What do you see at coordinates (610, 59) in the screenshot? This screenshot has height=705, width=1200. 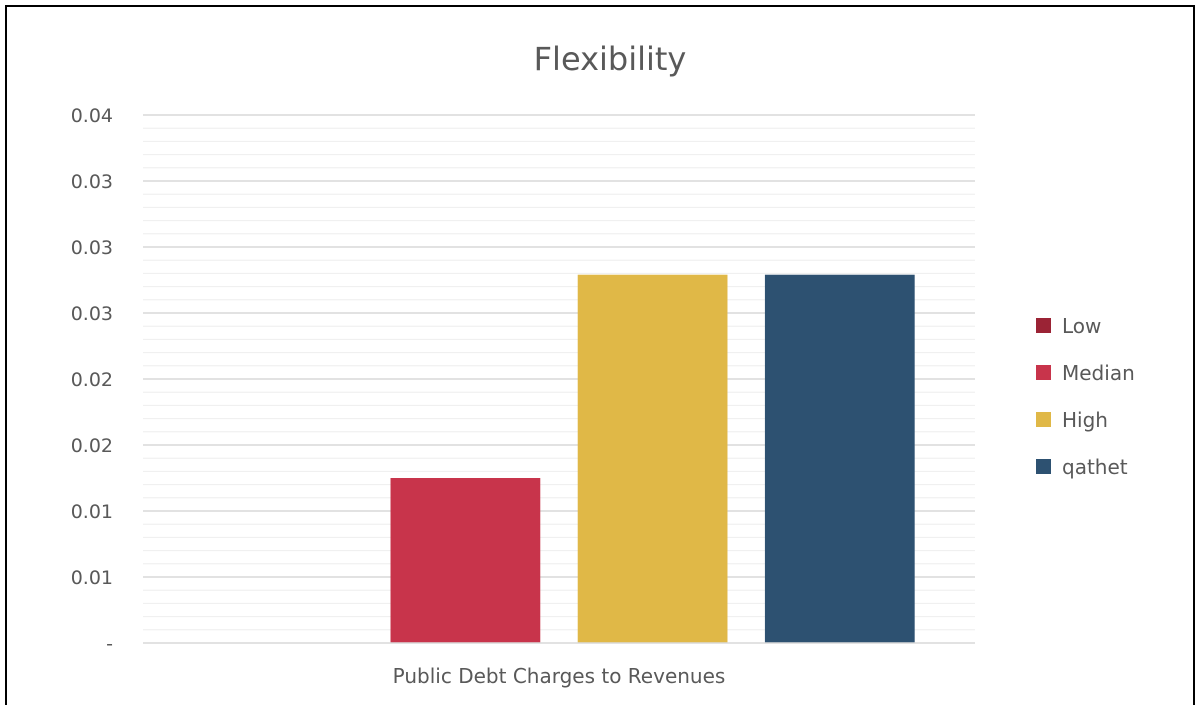 I see `chart-title: Flexibility` at bounding box center [610, 59].